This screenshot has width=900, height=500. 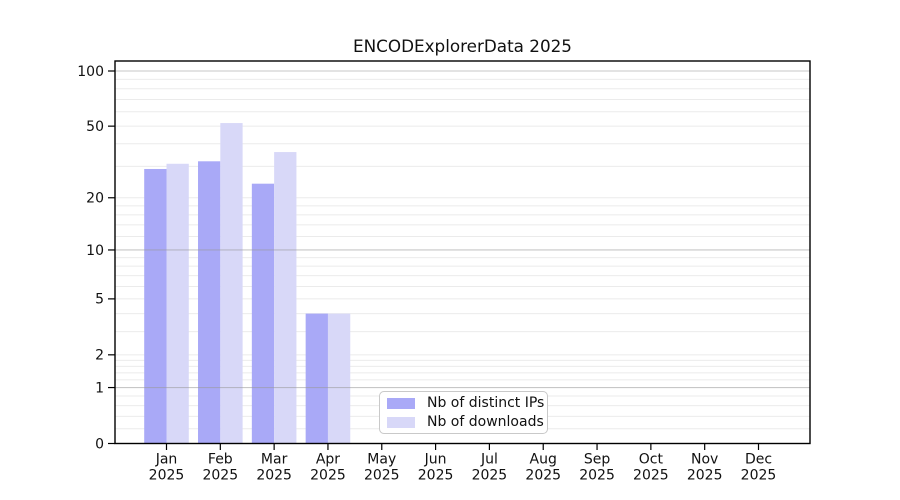 What do you see at coordinates (401, 403) in the screenshot?
I see `legend-swatch-distinct-ips` at bounding box center [401, 403].